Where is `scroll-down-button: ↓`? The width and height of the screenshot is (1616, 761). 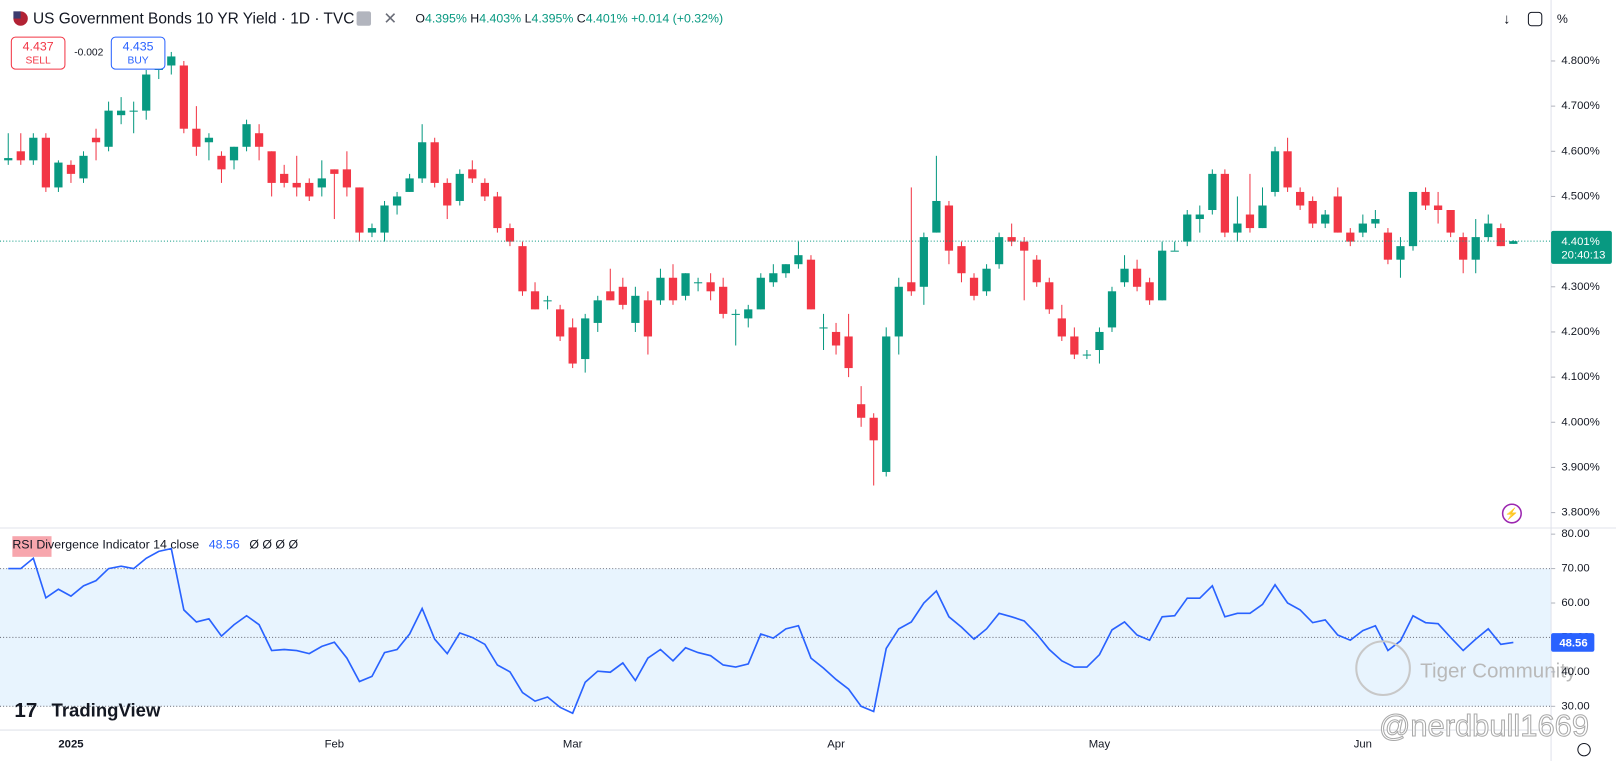
scroll-down-button: ↓ is located at coordinates (1506, 19).